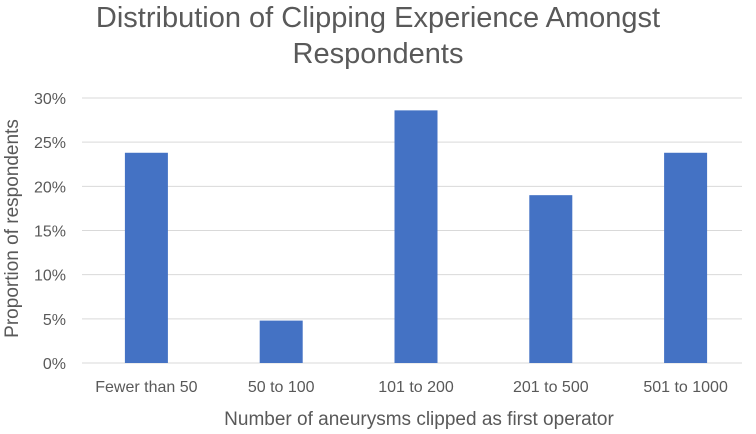 The height and width of the screenshot is (434, 756). Describe the element at coordinates (551, 387) in the screenshot. I see `x-tick-label: 201 to 500` at that location.